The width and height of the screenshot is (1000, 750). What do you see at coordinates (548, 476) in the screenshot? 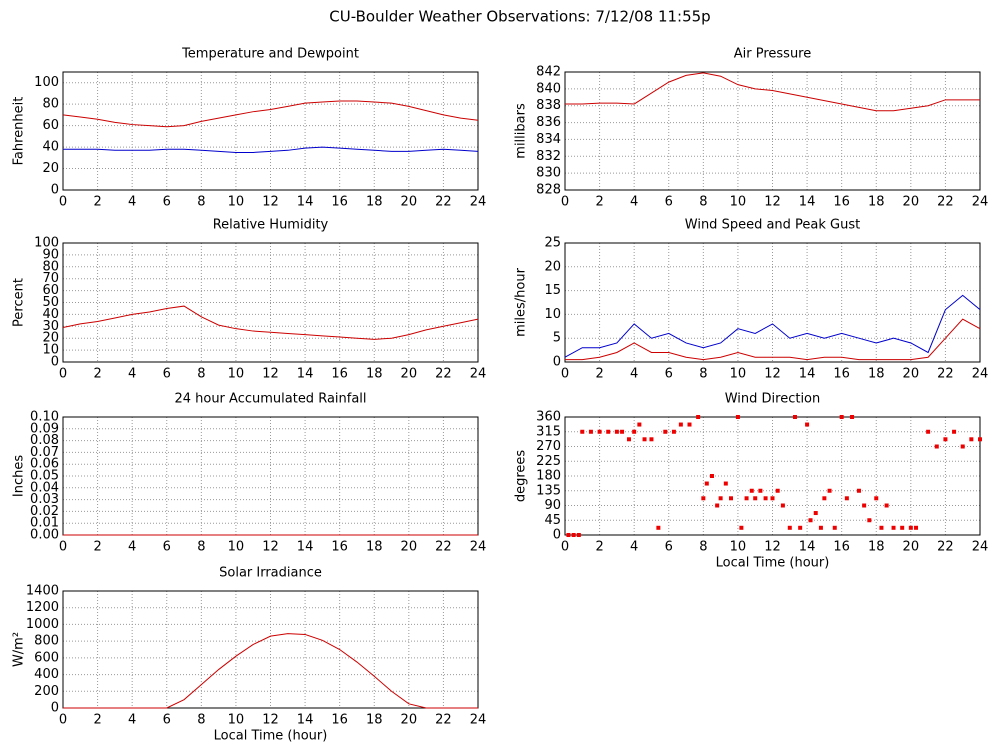
I see `y-tick-label: 180` at bounding box center [548, 476].